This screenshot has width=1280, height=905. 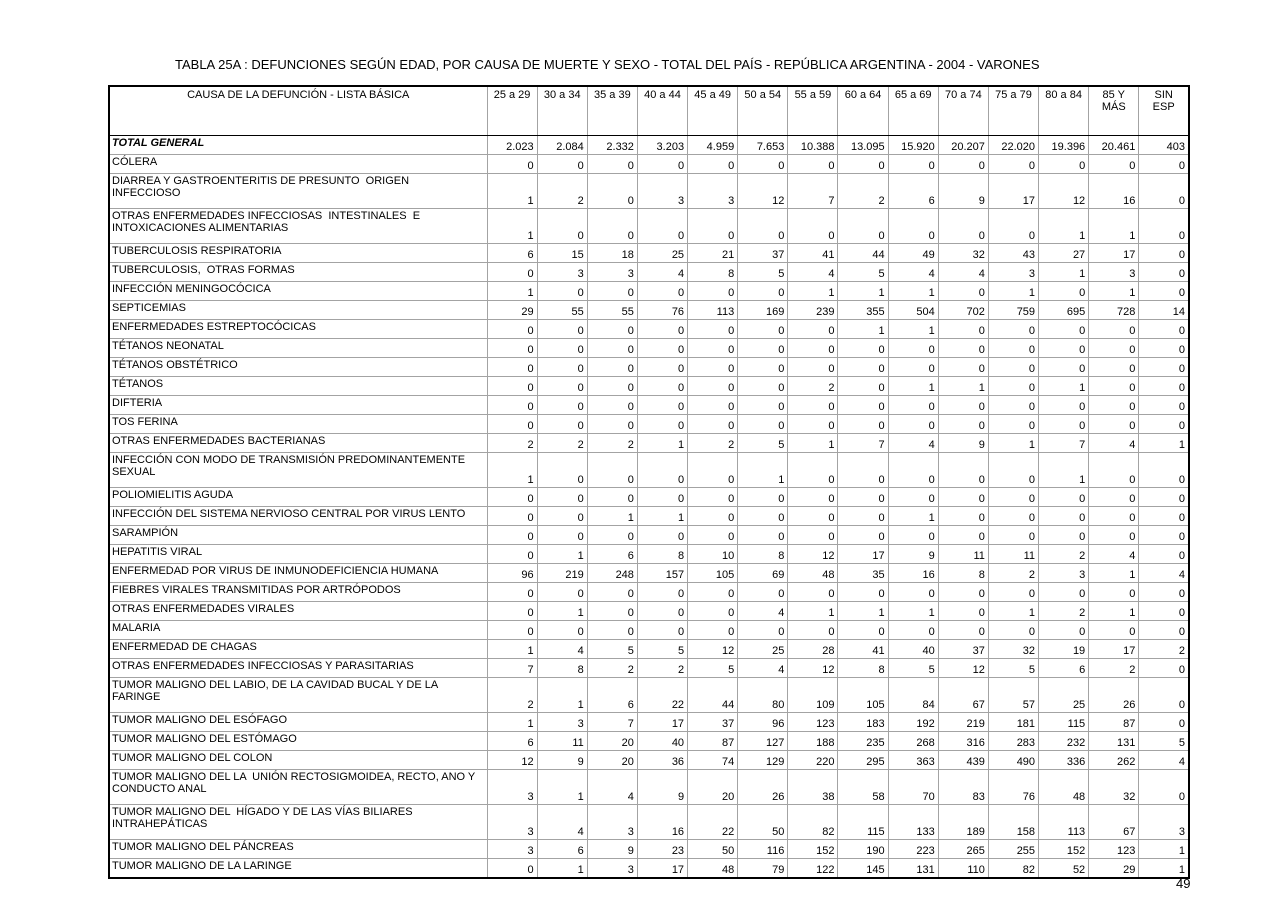 I want to click on value-cell: 16, so click(x=662, y=822).